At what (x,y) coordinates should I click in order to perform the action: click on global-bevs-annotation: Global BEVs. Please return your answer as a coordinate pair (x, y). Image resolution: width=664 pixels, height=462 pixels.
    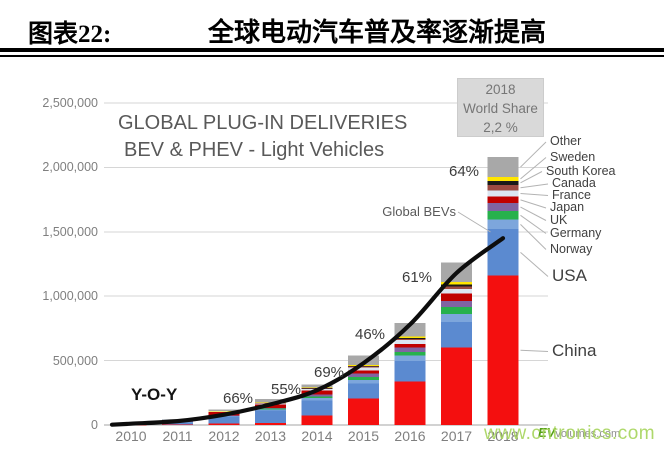
    Looking at the image, I should click on (419, 211).